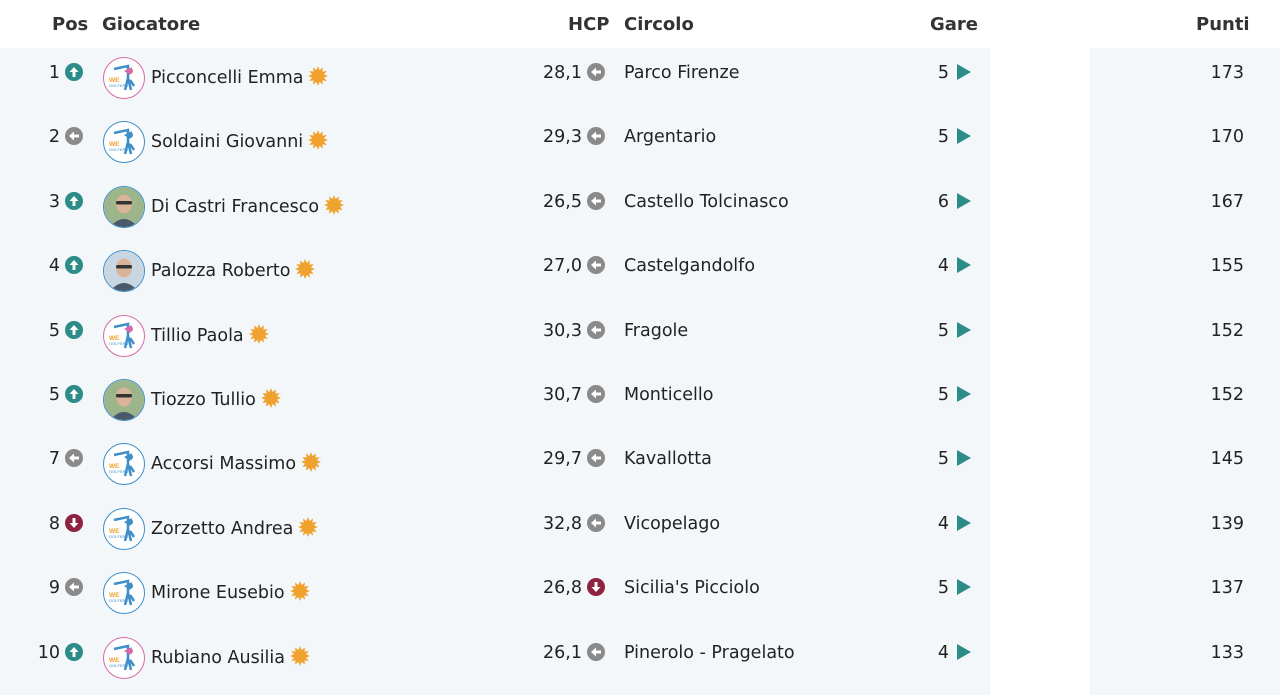 Image resolution: width=1280 pixels, height=695 pixels. Describe the element at coordinates (54, 201) in the screenshot. I see `position-number: 3` at that location.